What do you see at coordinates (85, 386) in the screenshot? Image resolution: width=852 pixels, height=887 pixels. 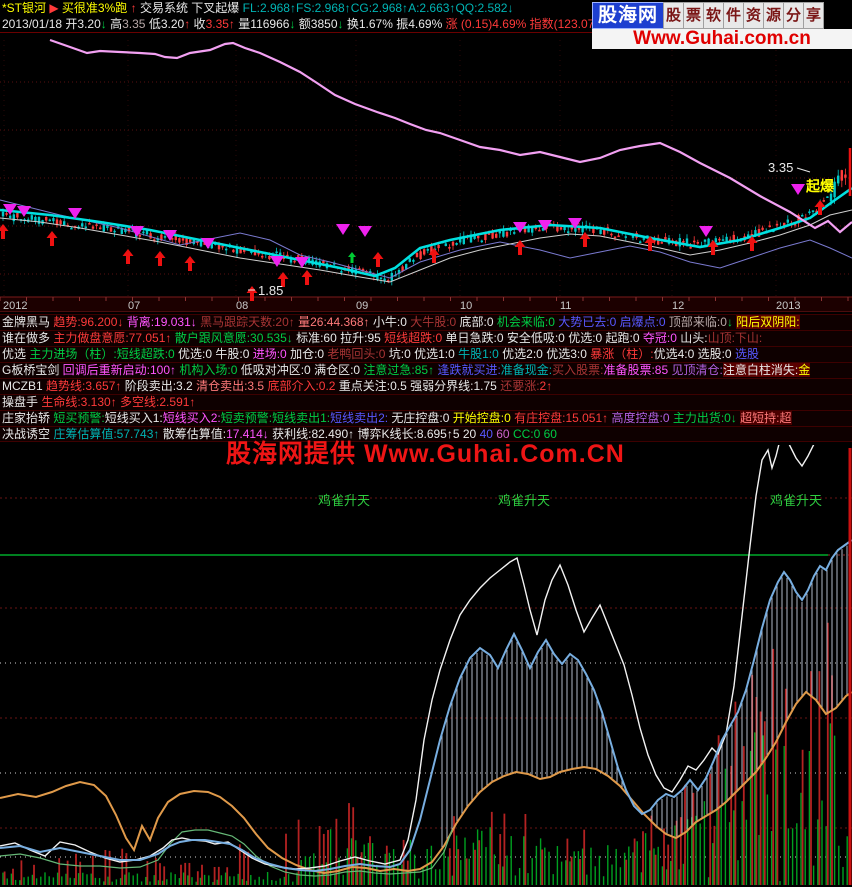 I see `indicator-segment: 趋势线:3.657↑` at bounding box center [85, 386].